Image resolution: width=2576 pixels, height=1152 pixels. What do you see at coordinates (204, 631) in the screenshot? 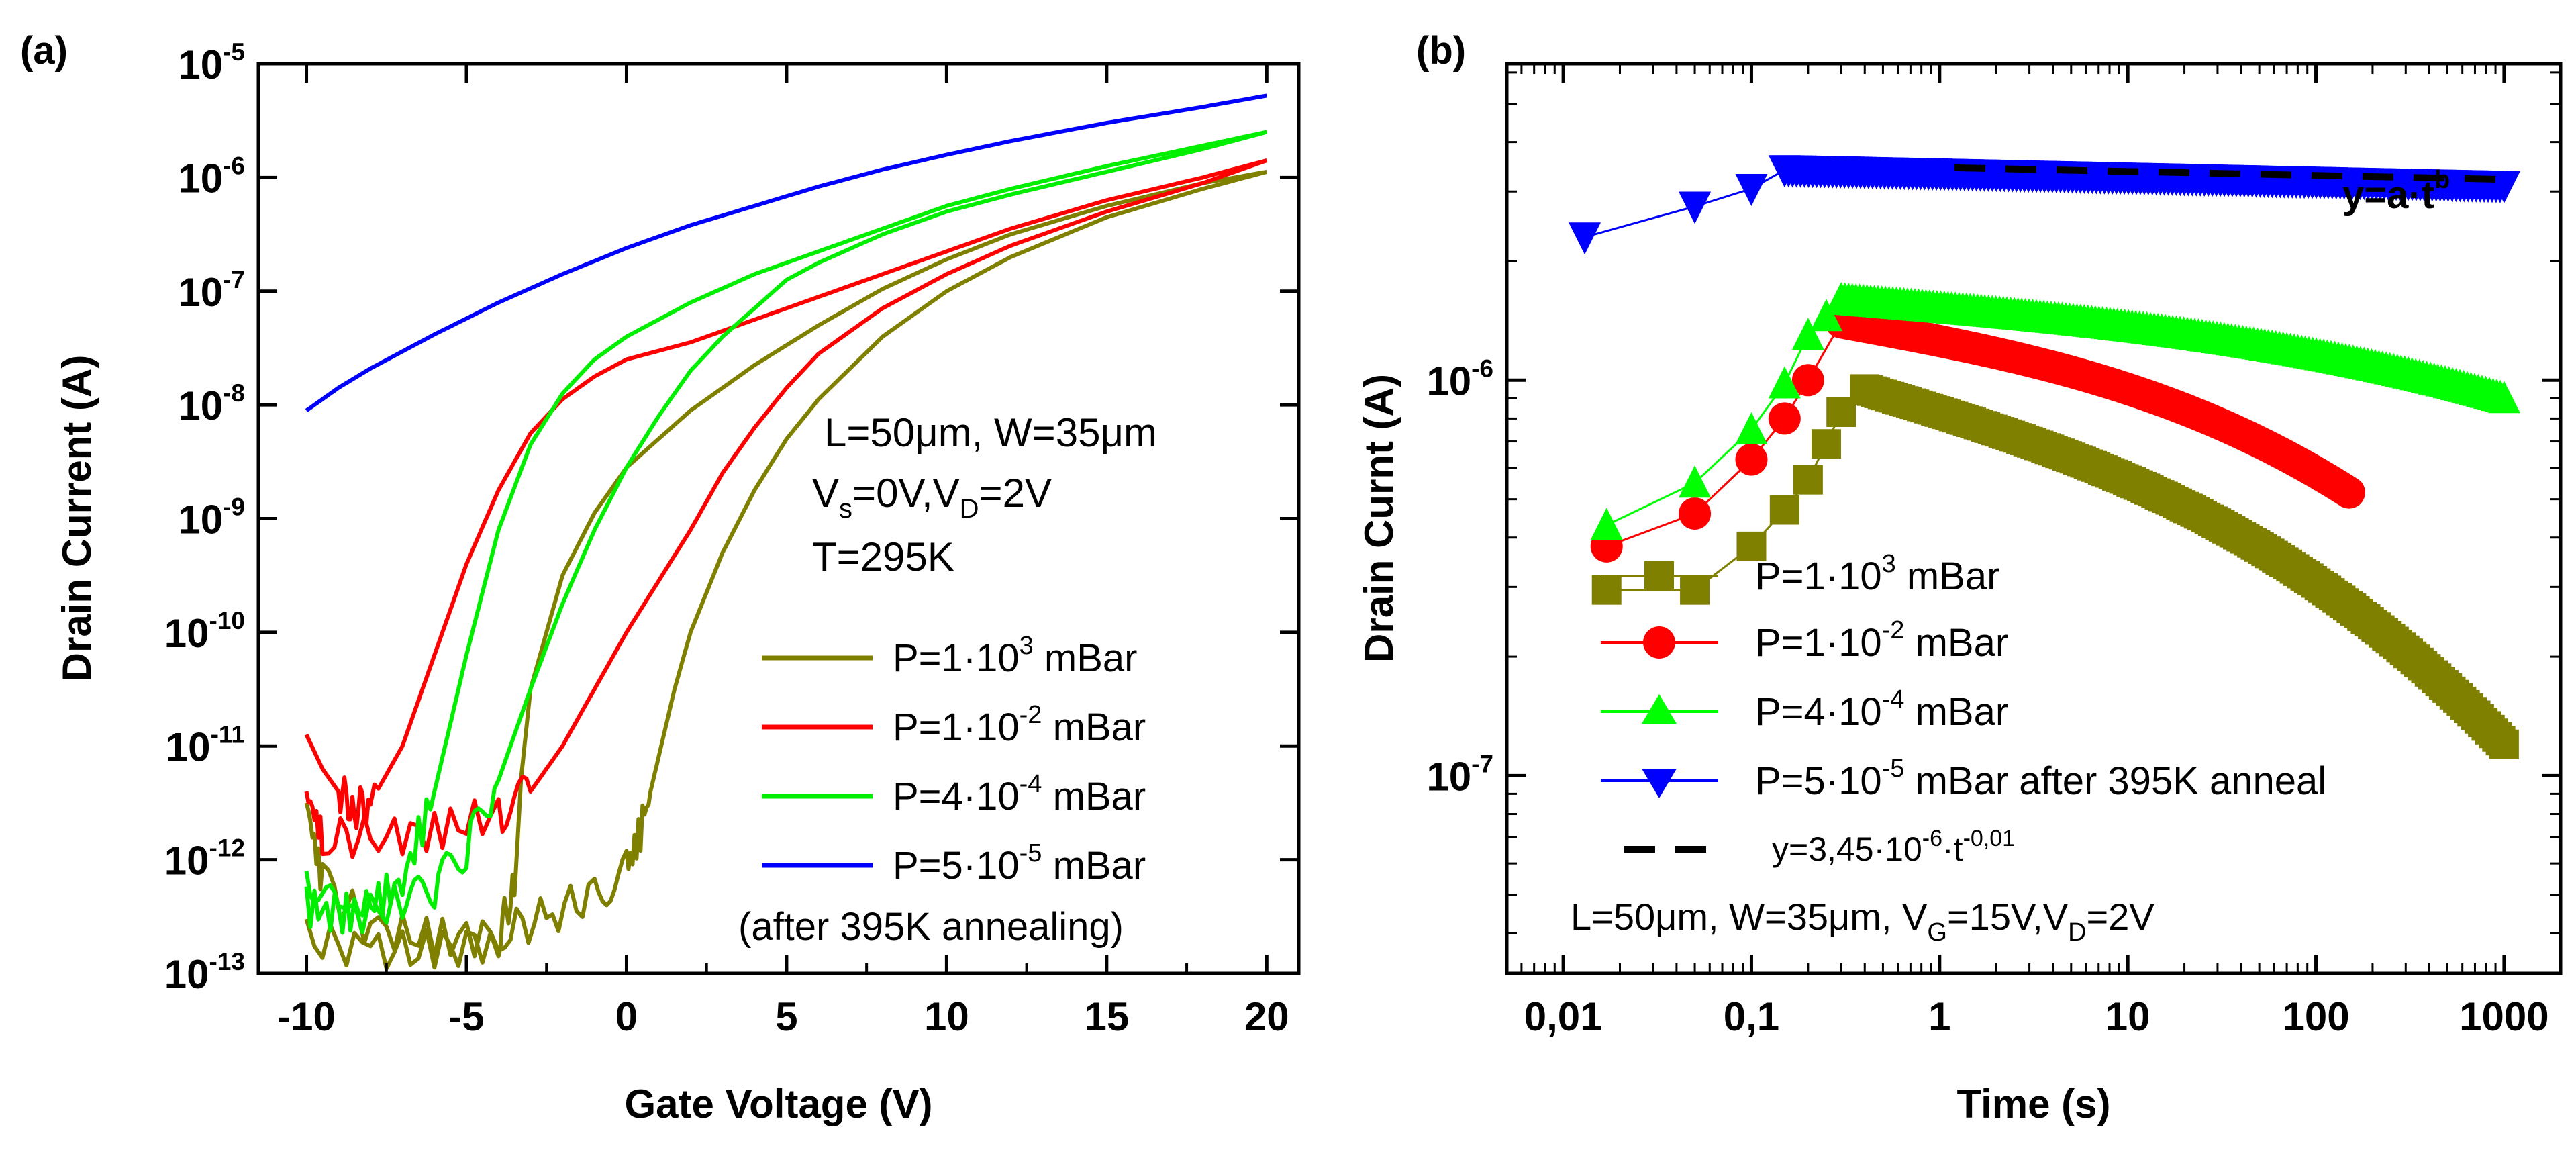
I see `panel-a-ytick-label: 10⁻¹⁰` at bounding box center [204, 631].